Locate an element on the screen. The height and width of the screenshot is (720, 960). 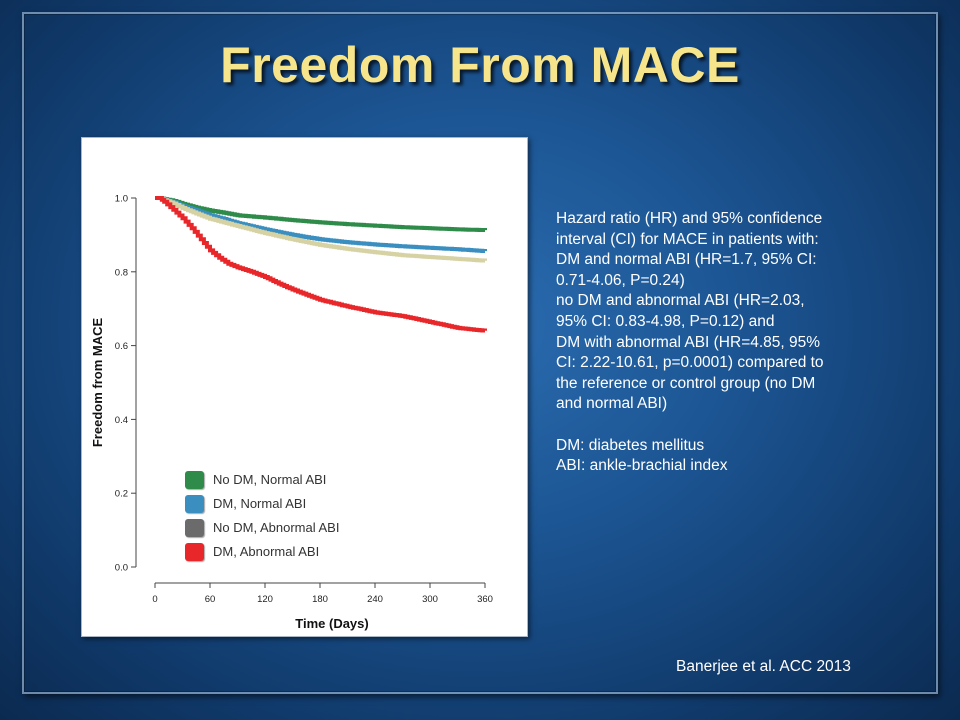
legend-item: DM, Abnormal ABI is located at coordinates (285, 552).